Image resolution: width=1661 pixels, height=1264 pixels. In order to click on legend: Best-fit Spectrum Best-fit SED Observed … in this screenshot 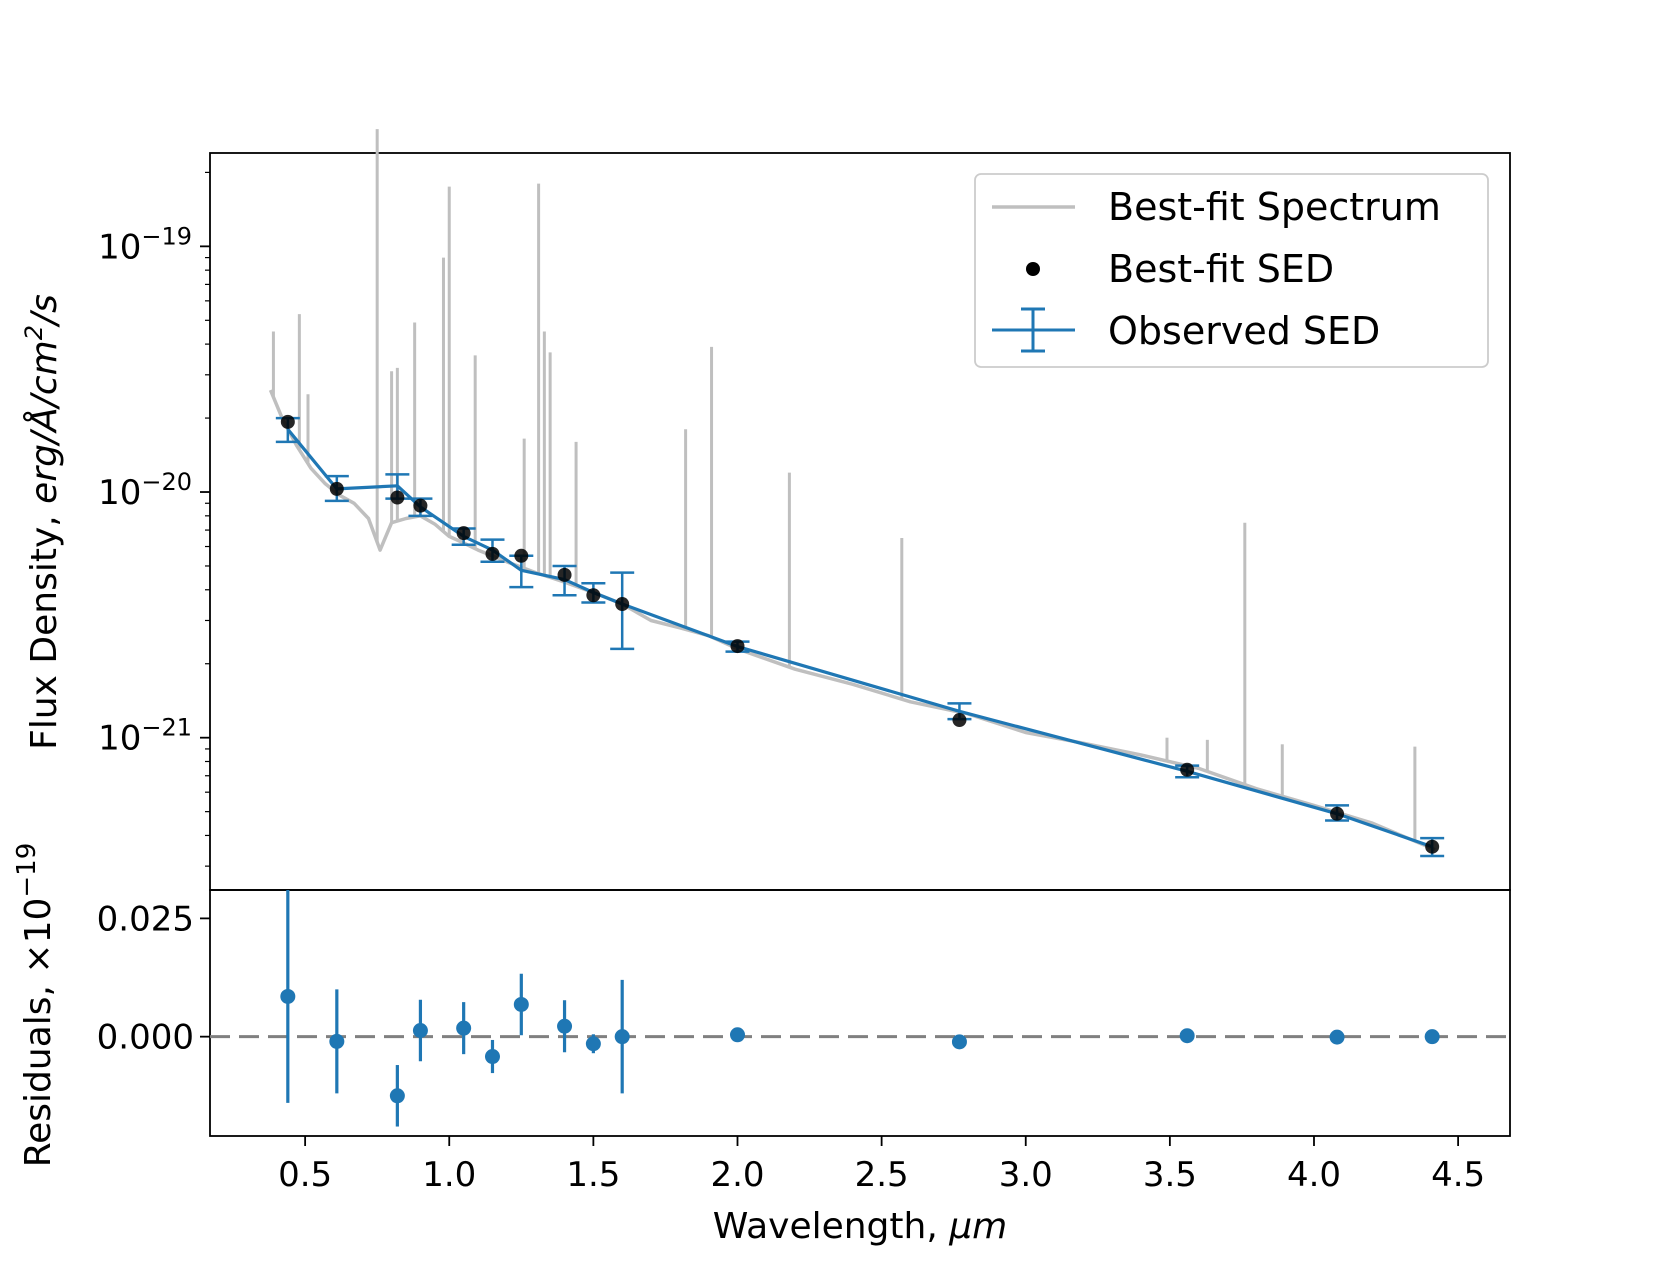, I will do `click(1231, 270)`.